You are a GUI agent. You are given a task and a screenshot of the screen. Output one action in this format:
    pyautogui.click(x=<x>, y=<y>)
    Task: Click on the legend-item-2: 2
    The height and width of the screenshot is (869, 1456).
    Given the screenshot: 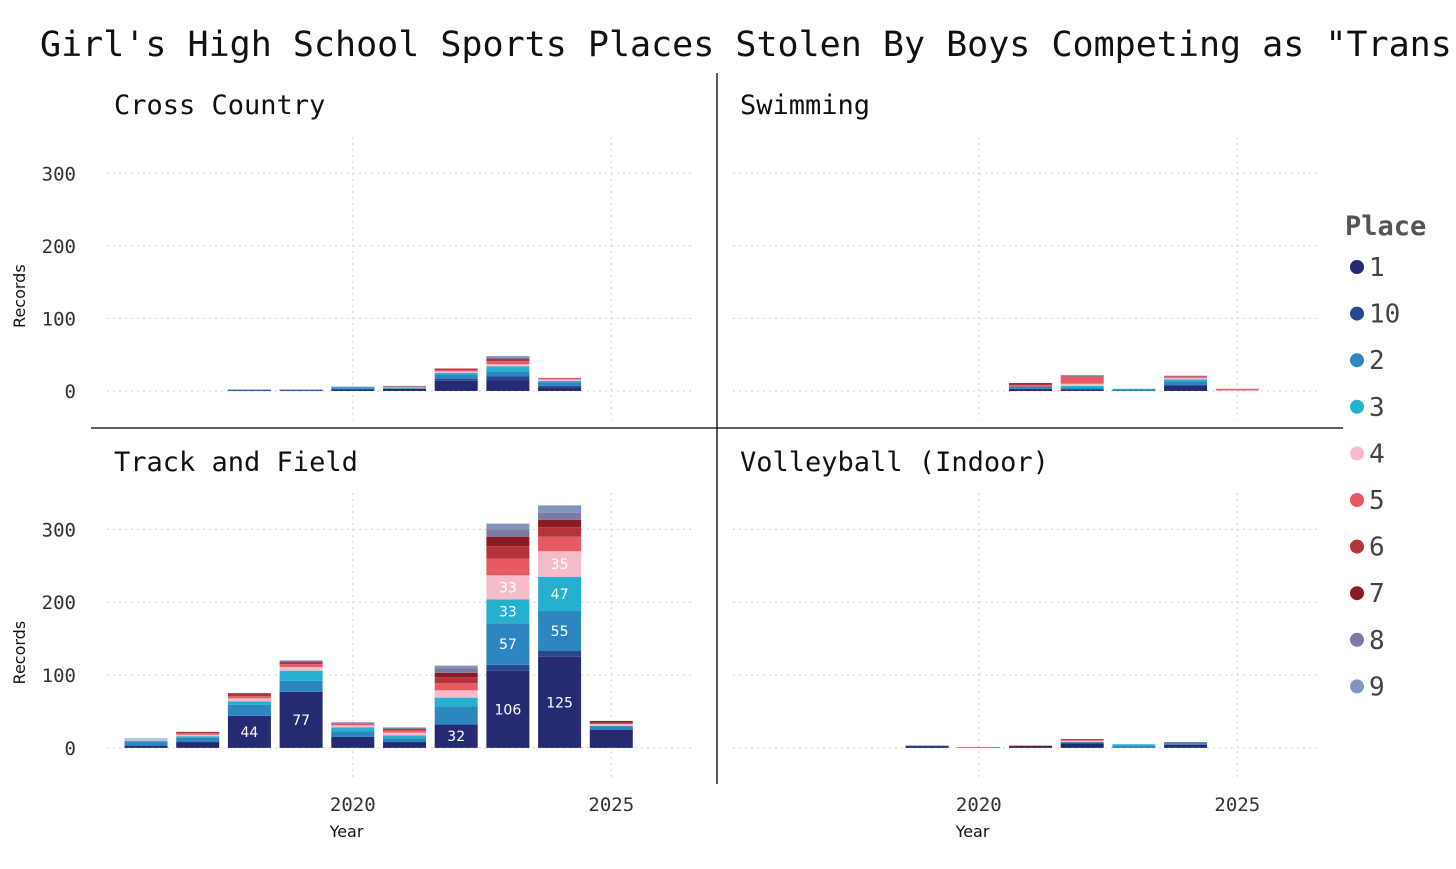 What is the action you would take?
    pyautogui.click(x=1367, y=361)
    